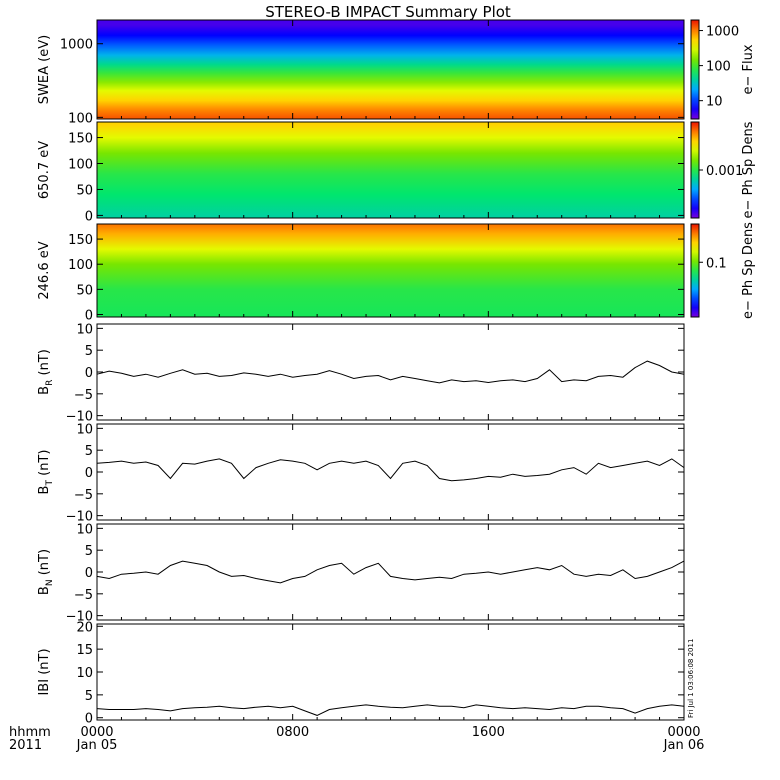 The width and height of the screenshot is (780, 780). I want to click on y-axis-label: 650.7 eV, so click(44, 170).